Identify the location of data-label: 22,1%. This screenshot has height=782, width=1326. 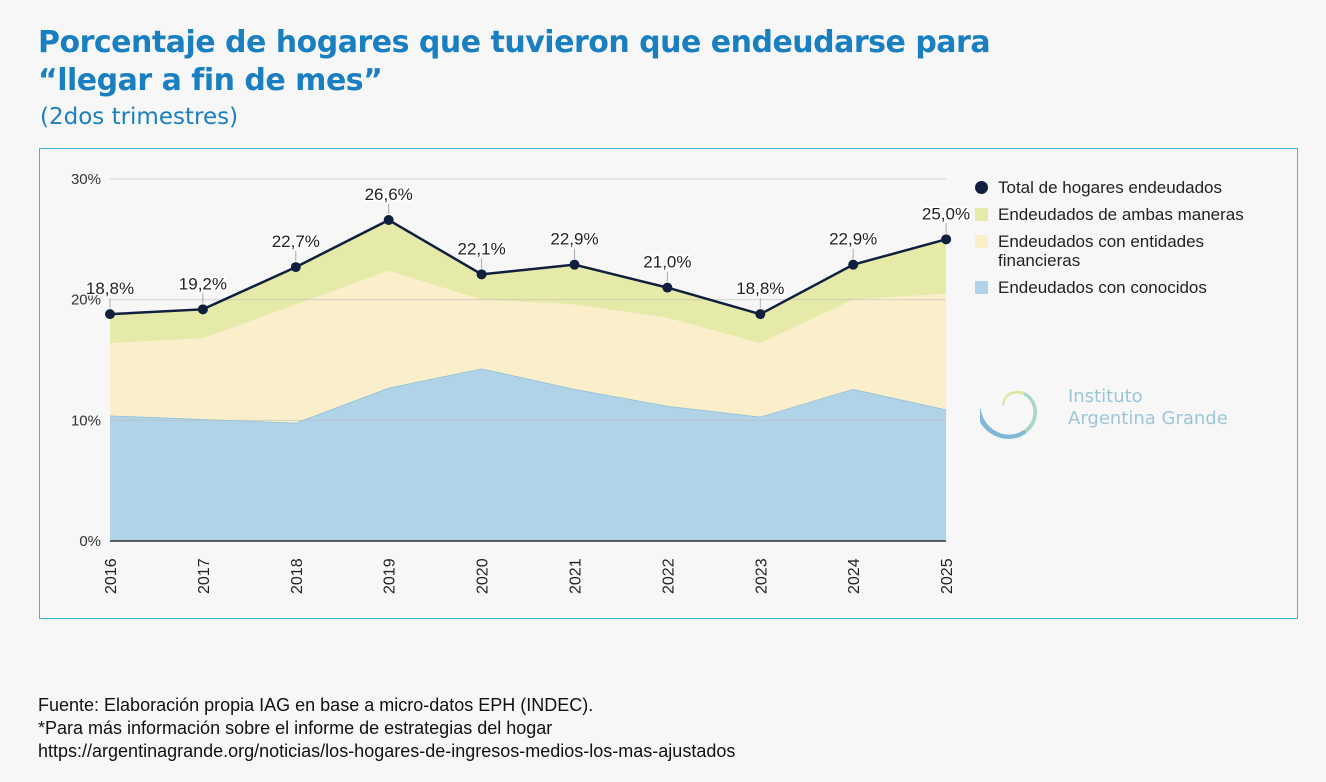
(481, 248).